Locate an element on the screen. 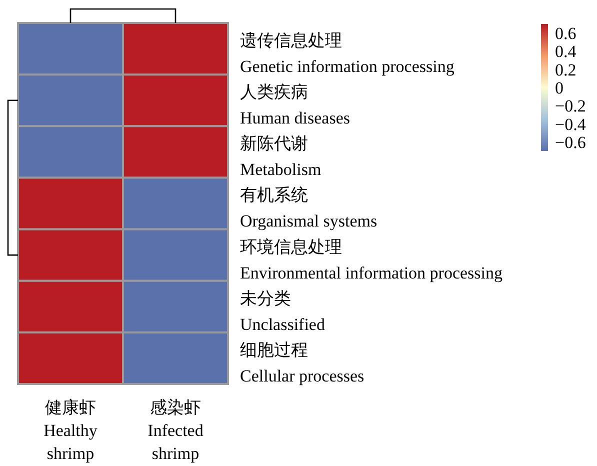  y-tick-label: 新陈代谢 Metabolism is located at coordinates (281, 157).